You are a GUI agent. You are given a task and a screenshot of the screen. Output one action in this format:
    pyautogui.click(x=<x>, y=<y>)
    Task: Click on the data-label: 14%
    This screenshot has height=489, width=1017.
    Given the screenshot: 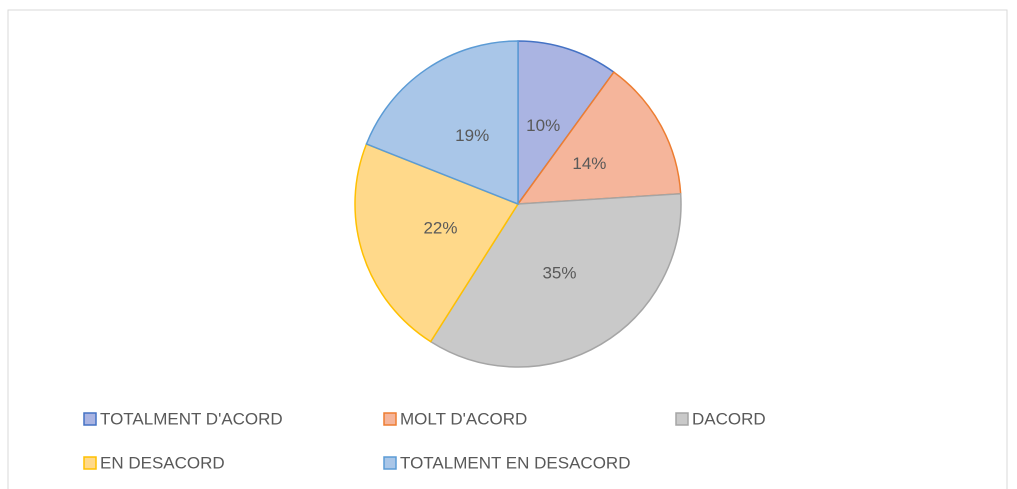 What is the action you would take?
    pyautogui.click(x=589, y=163)
    